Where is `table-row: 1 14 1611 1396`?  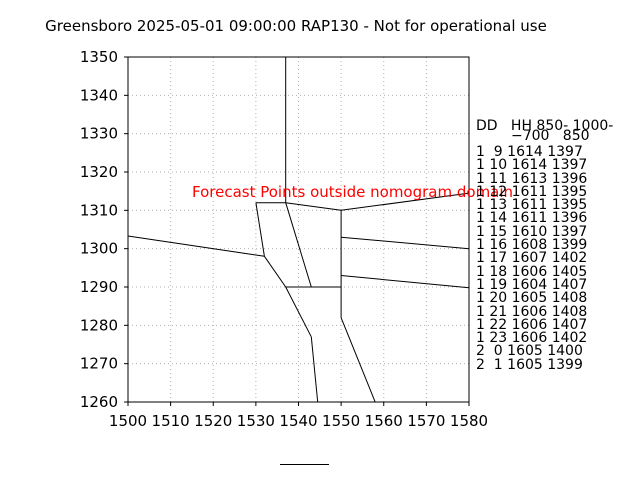 table-row: 1 14 1611 1396 is located at coordinates (532, 218).